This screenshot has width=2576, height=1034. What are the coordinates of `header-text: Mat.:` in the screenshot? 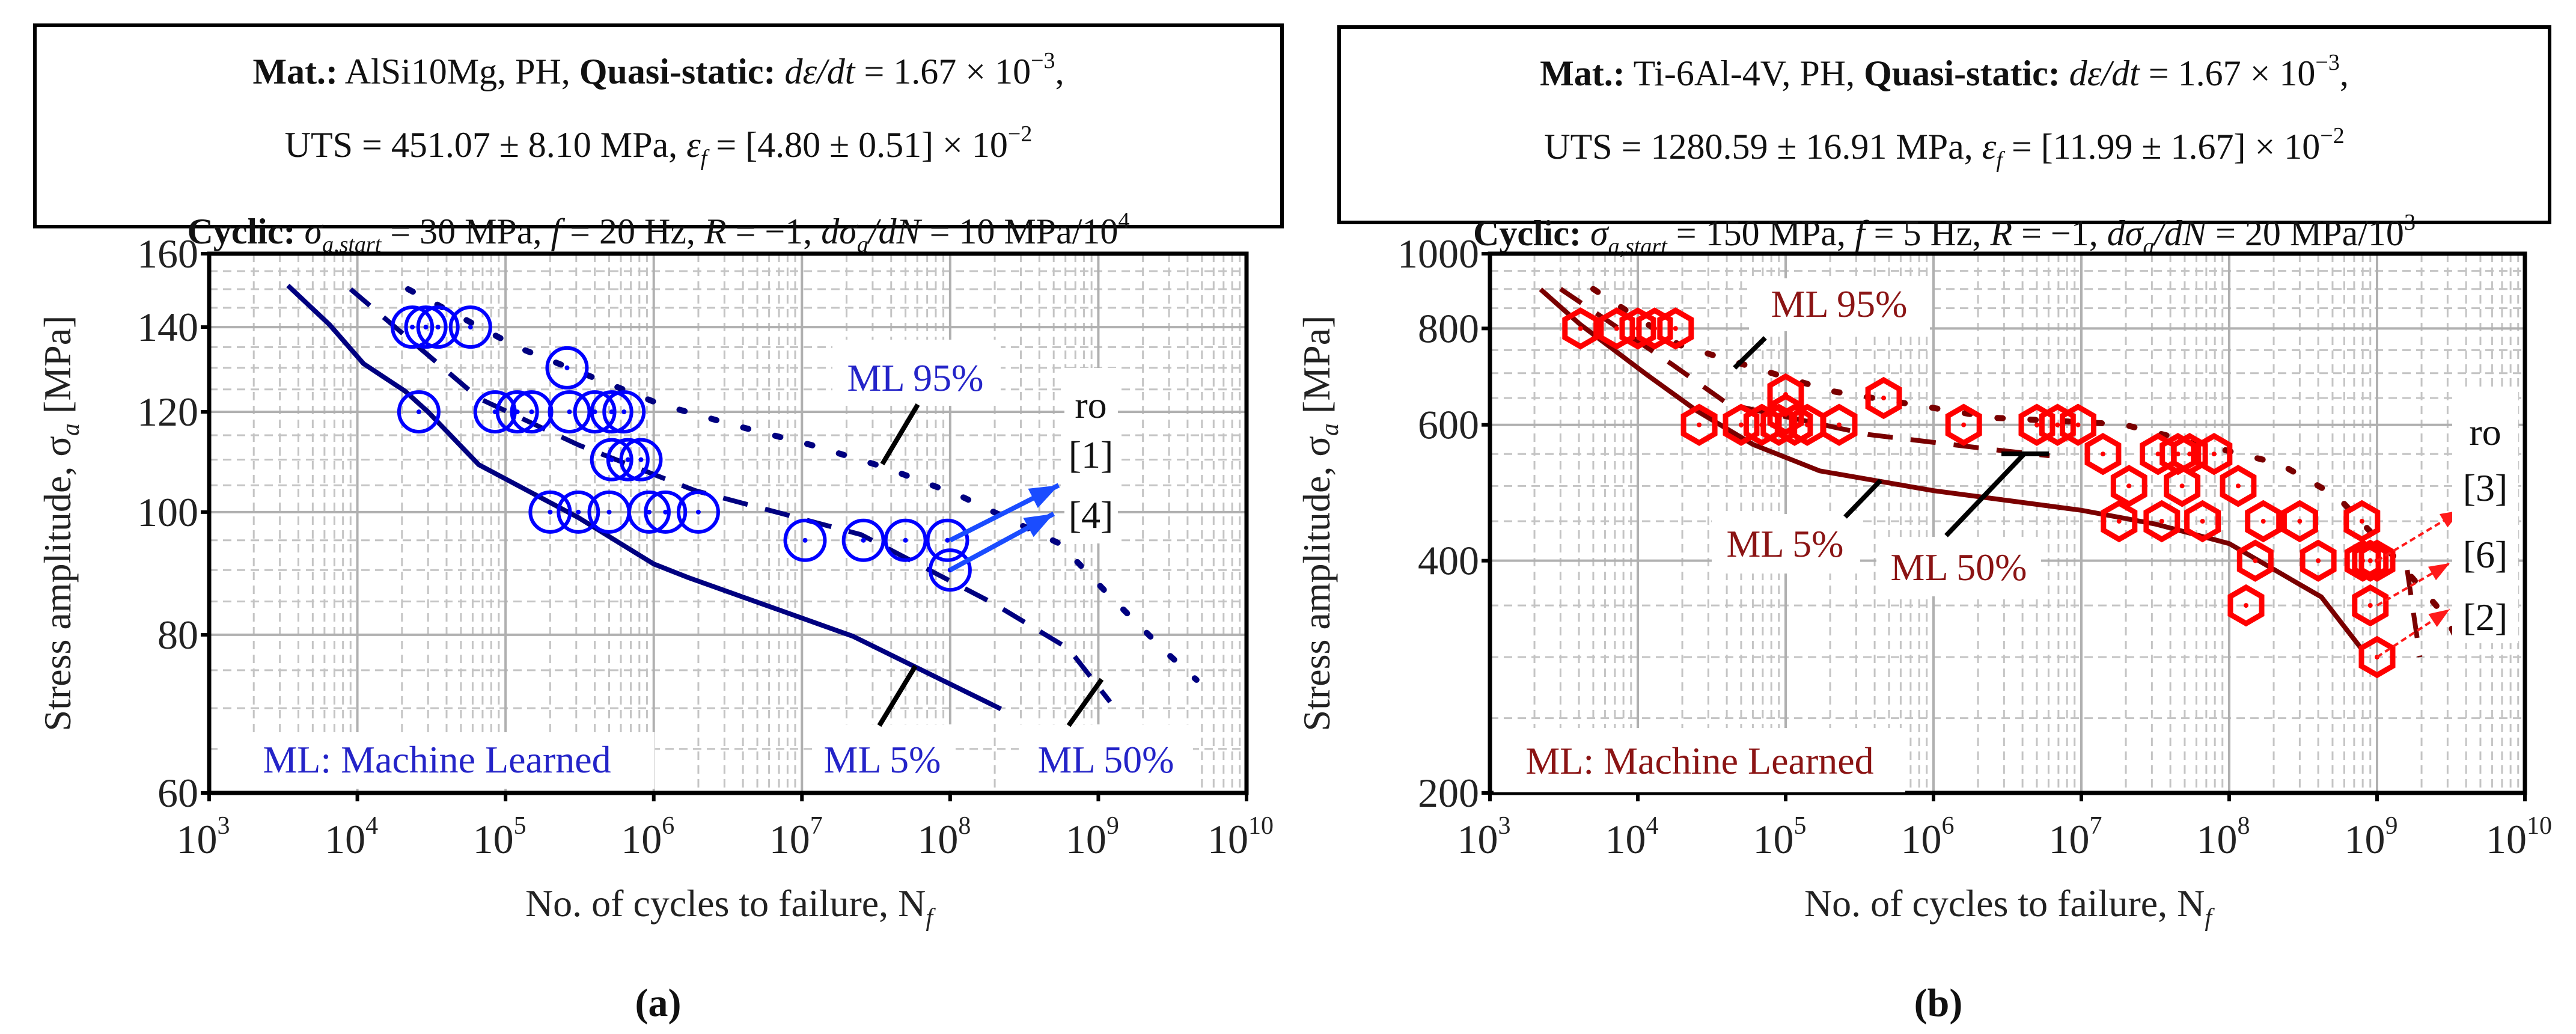 It's located at (1582, 73).